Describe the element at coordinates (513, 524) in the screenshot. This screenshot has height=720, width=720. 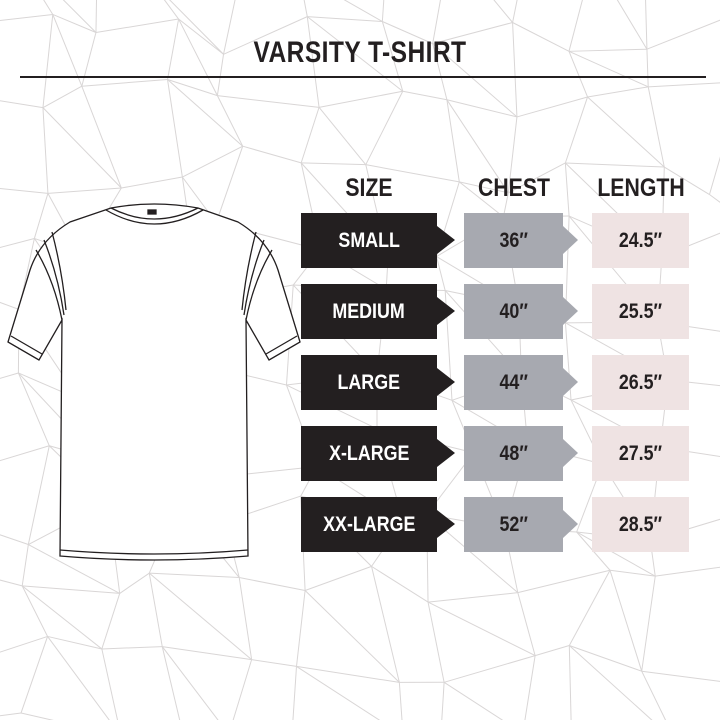
I see `chest-value: 52″` at that location.